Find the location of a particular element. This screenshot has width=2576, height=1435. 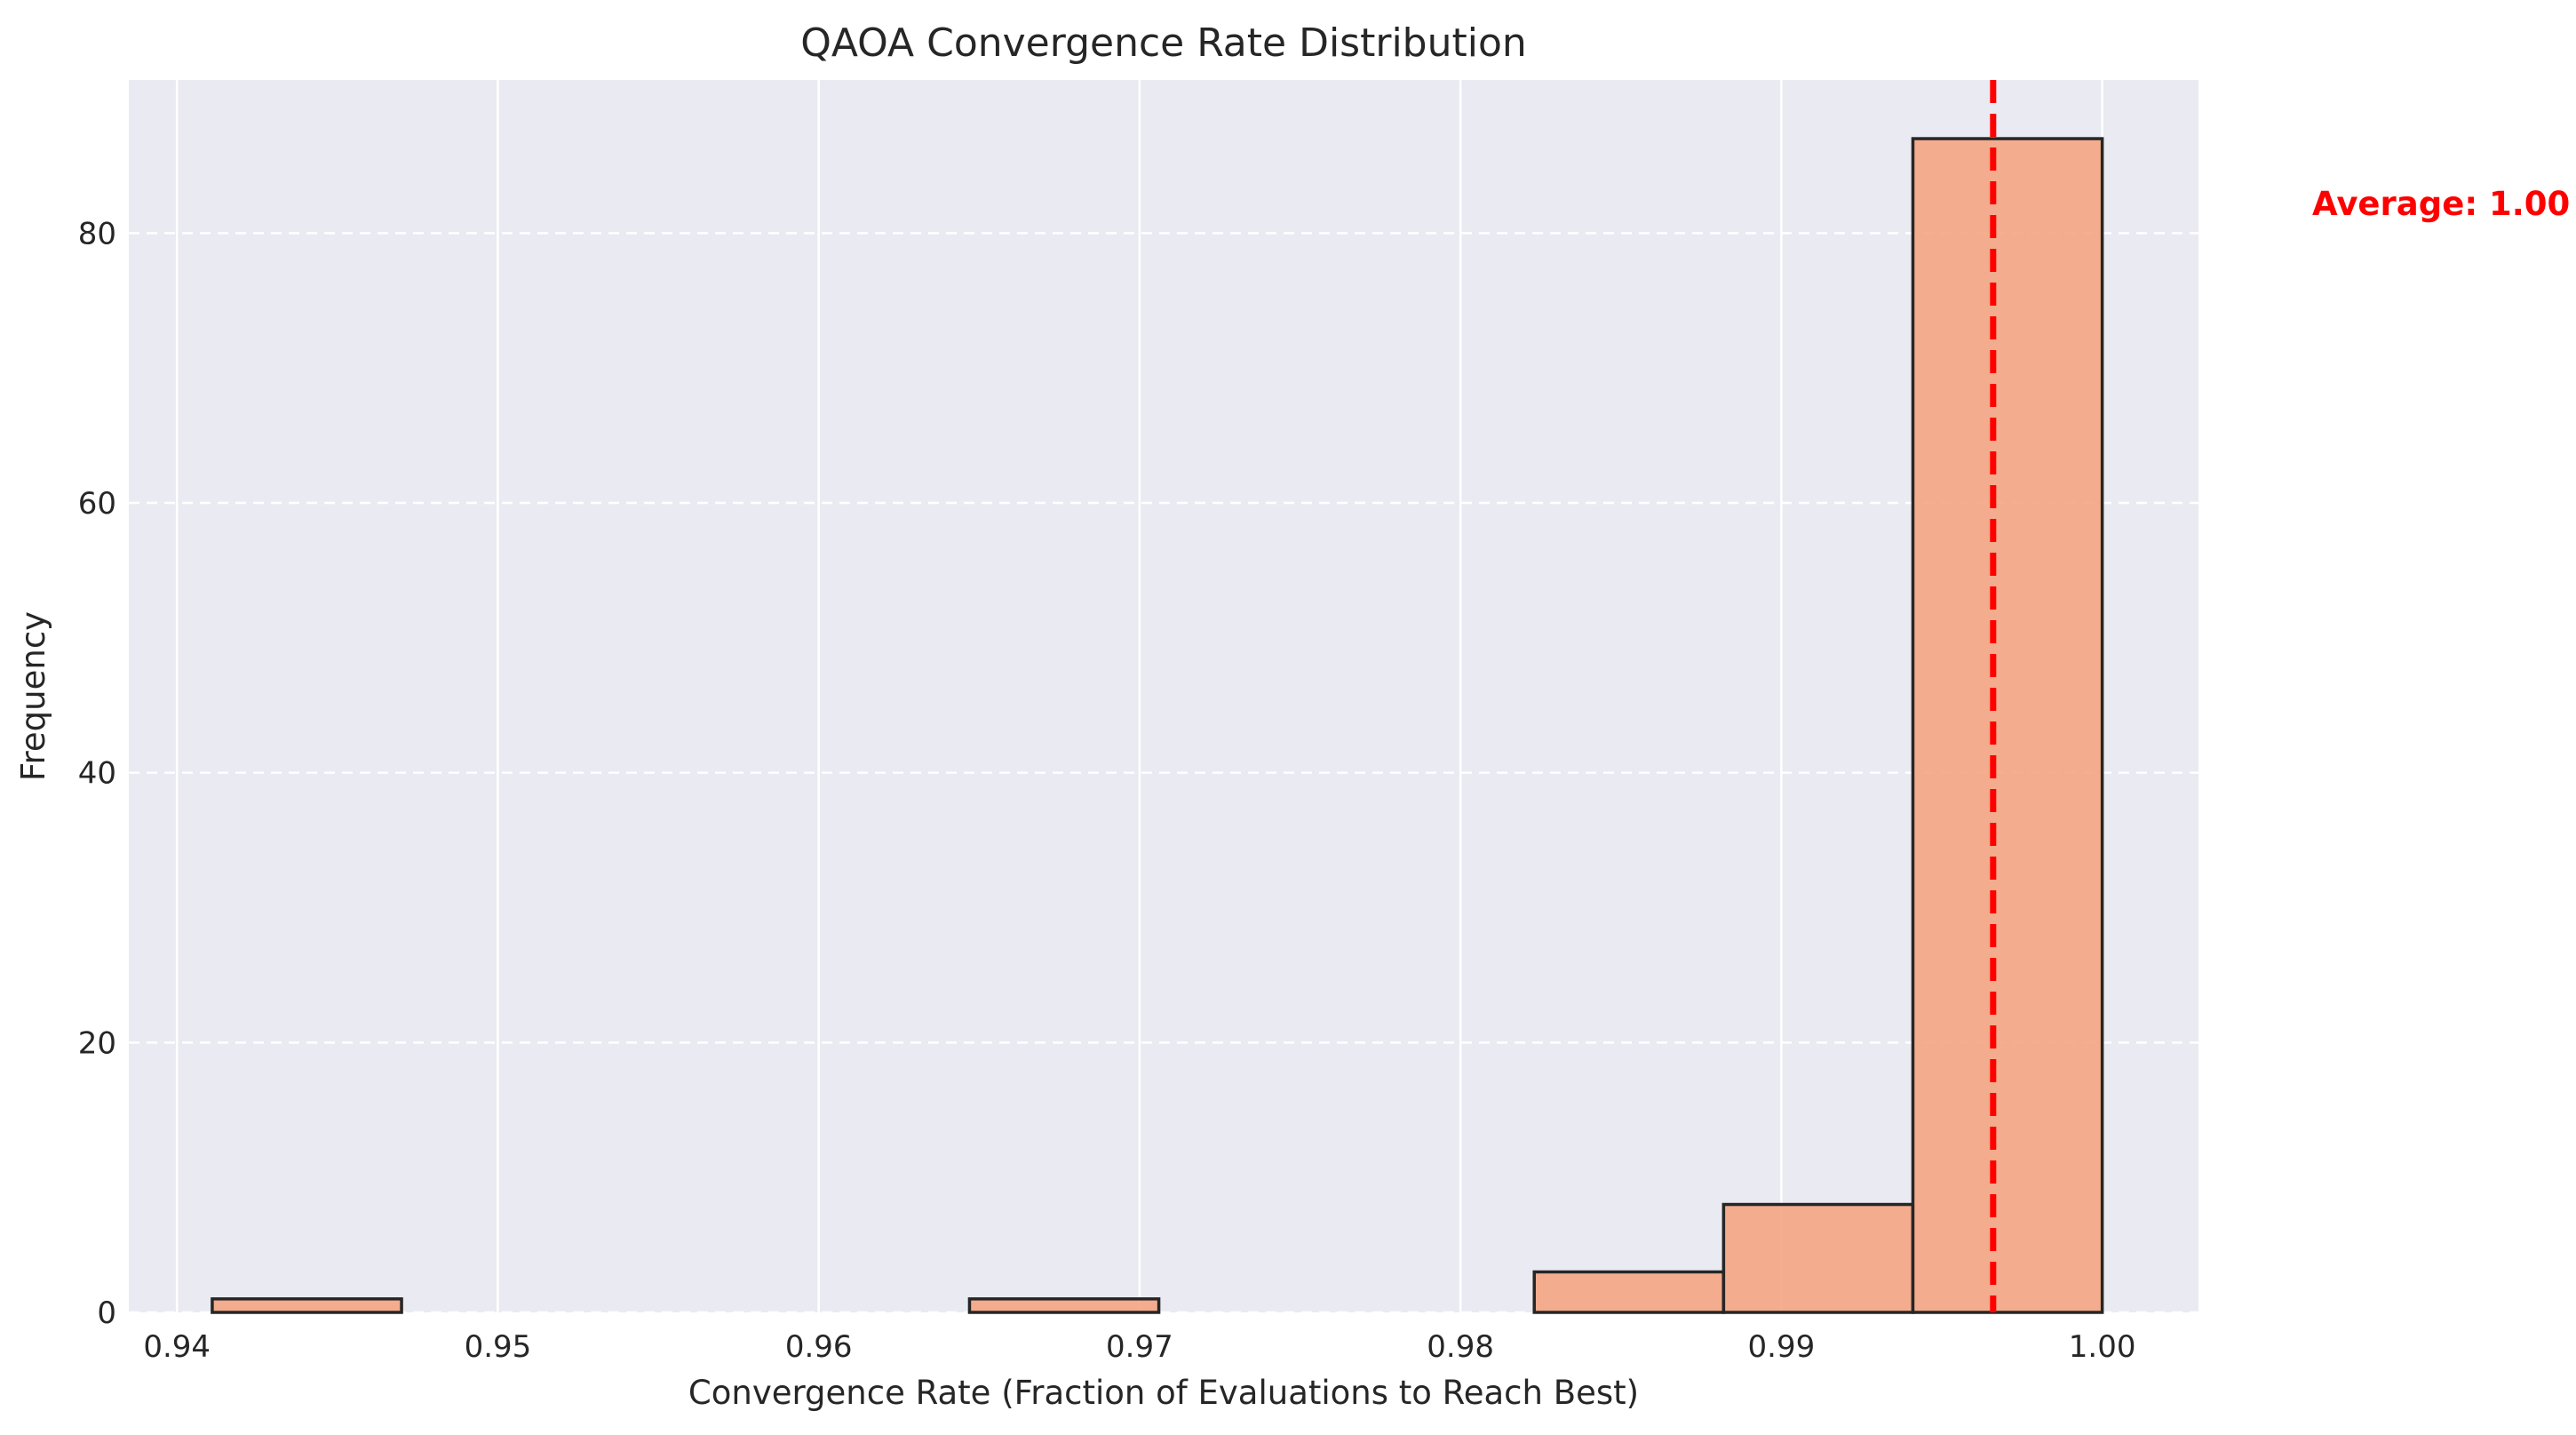

x-tick-label: 0.98 is located at coordinates (1460, 1347).